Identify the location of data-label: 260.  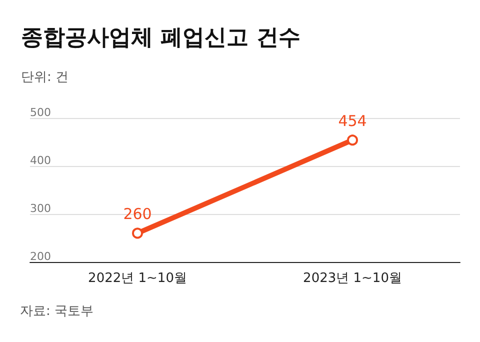
(137, 214).